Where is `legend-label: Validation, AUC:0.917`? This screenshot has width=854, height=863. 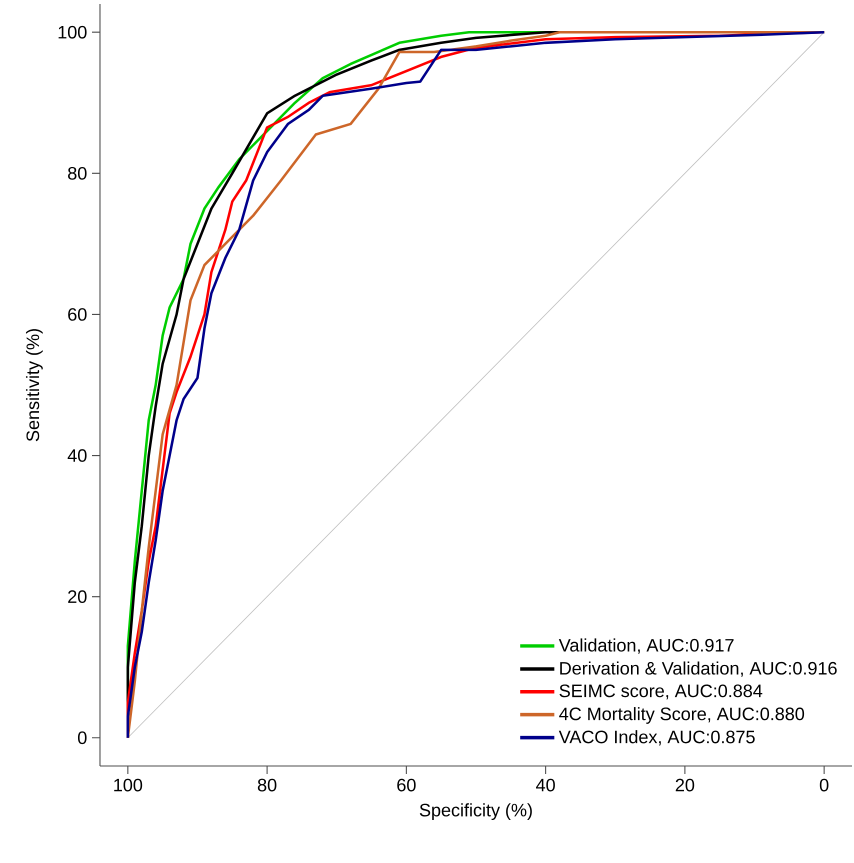 legend-label: Validation, AUC:0.917 is located at coordinates (646, 646).